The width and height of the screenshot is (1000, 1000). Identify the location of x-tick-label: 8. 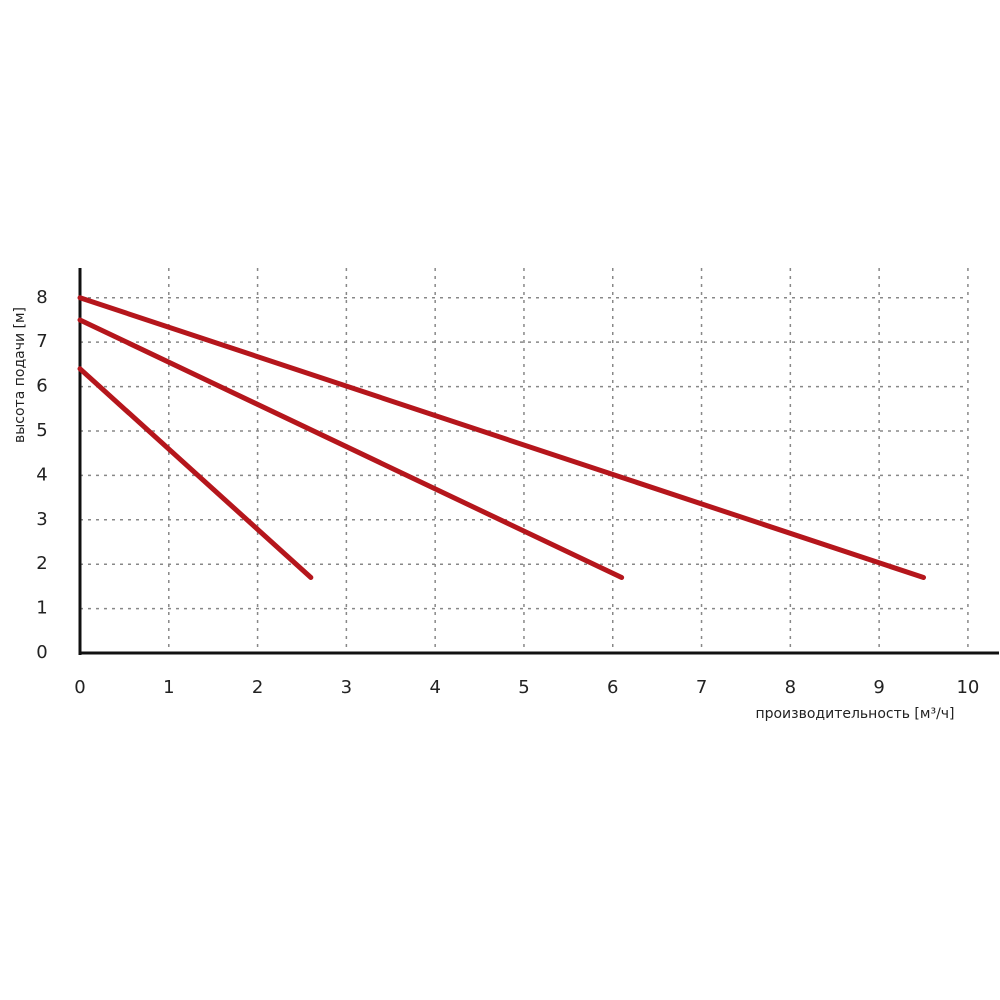
(790, 687).